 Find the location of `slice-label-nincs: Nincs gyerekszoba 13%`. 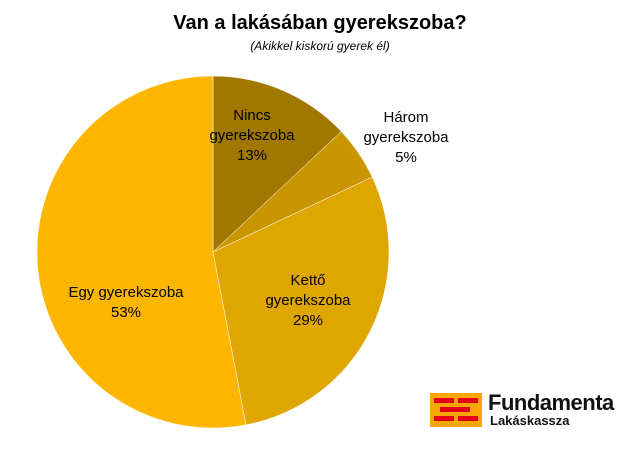

slice-label-nincs: Nincs gyerekszoba 13% is located at coordinates (252, 135).